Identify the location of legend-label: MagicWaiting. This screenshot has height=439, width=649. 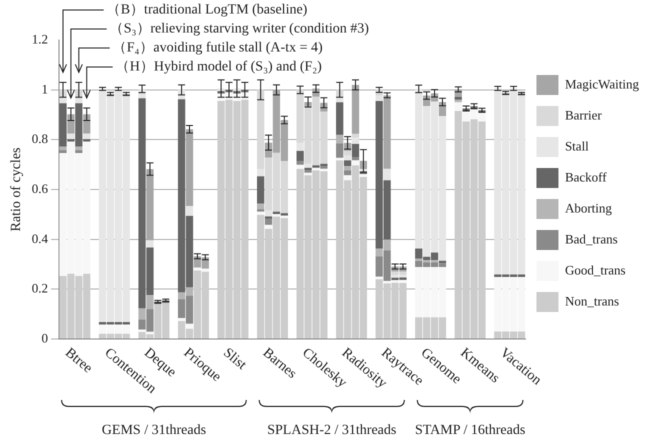
(602, 84).